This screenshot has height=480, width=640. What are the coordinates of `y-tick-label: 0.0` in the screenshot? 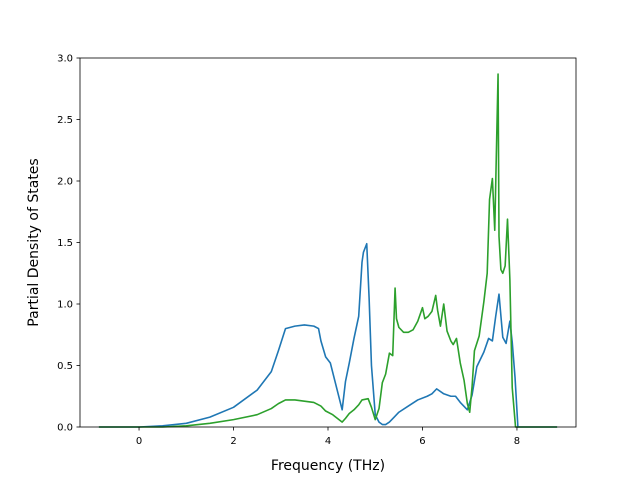 It's located at (65, 428).